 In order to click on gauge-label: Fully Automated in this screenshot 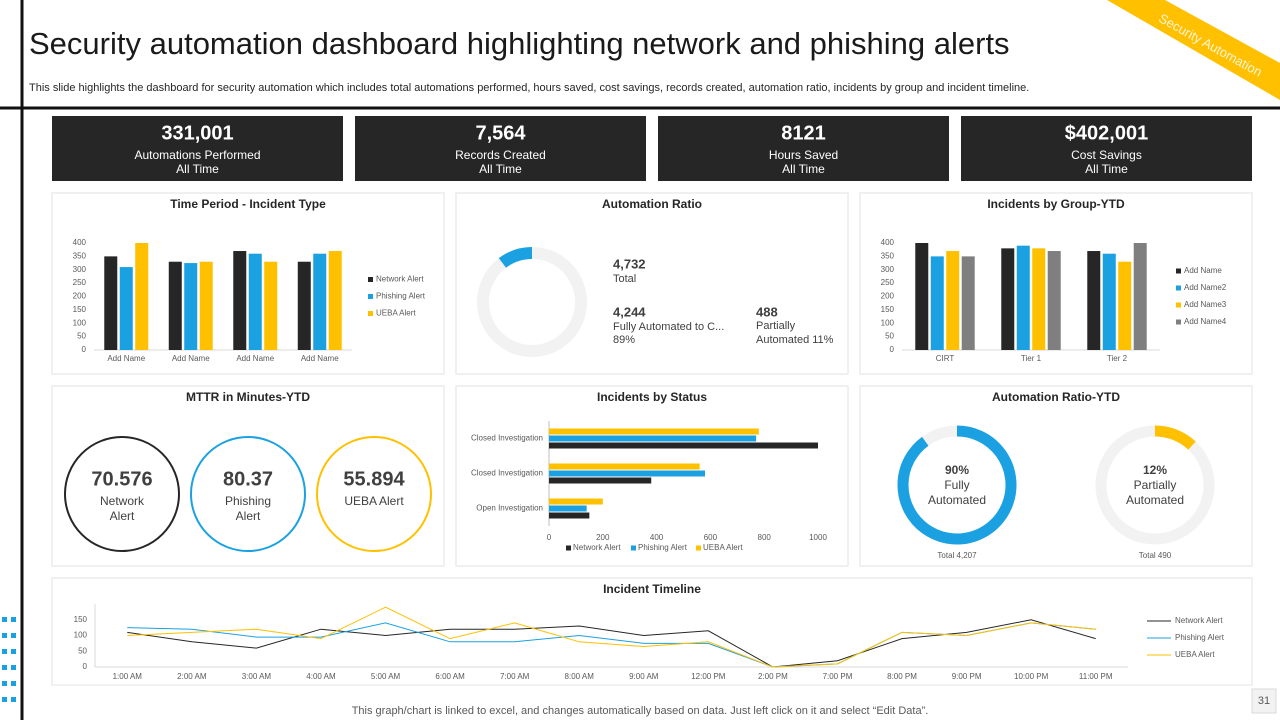, I will do `click(957, 492)`.